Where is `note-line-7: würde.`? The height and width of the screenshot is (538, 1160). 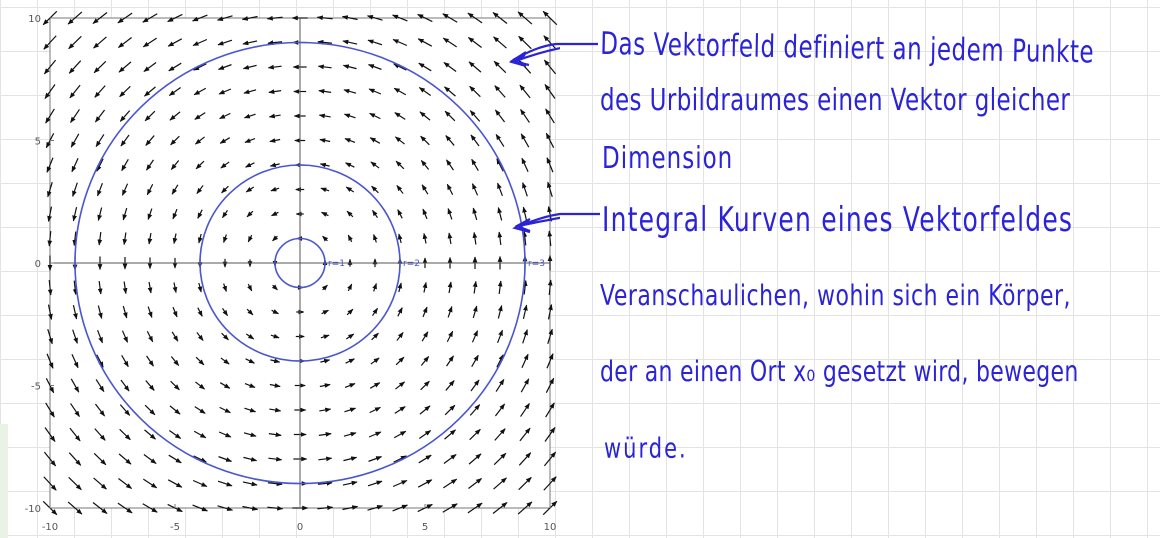 note-line-7: würde. is located at coordinates (646, 448).